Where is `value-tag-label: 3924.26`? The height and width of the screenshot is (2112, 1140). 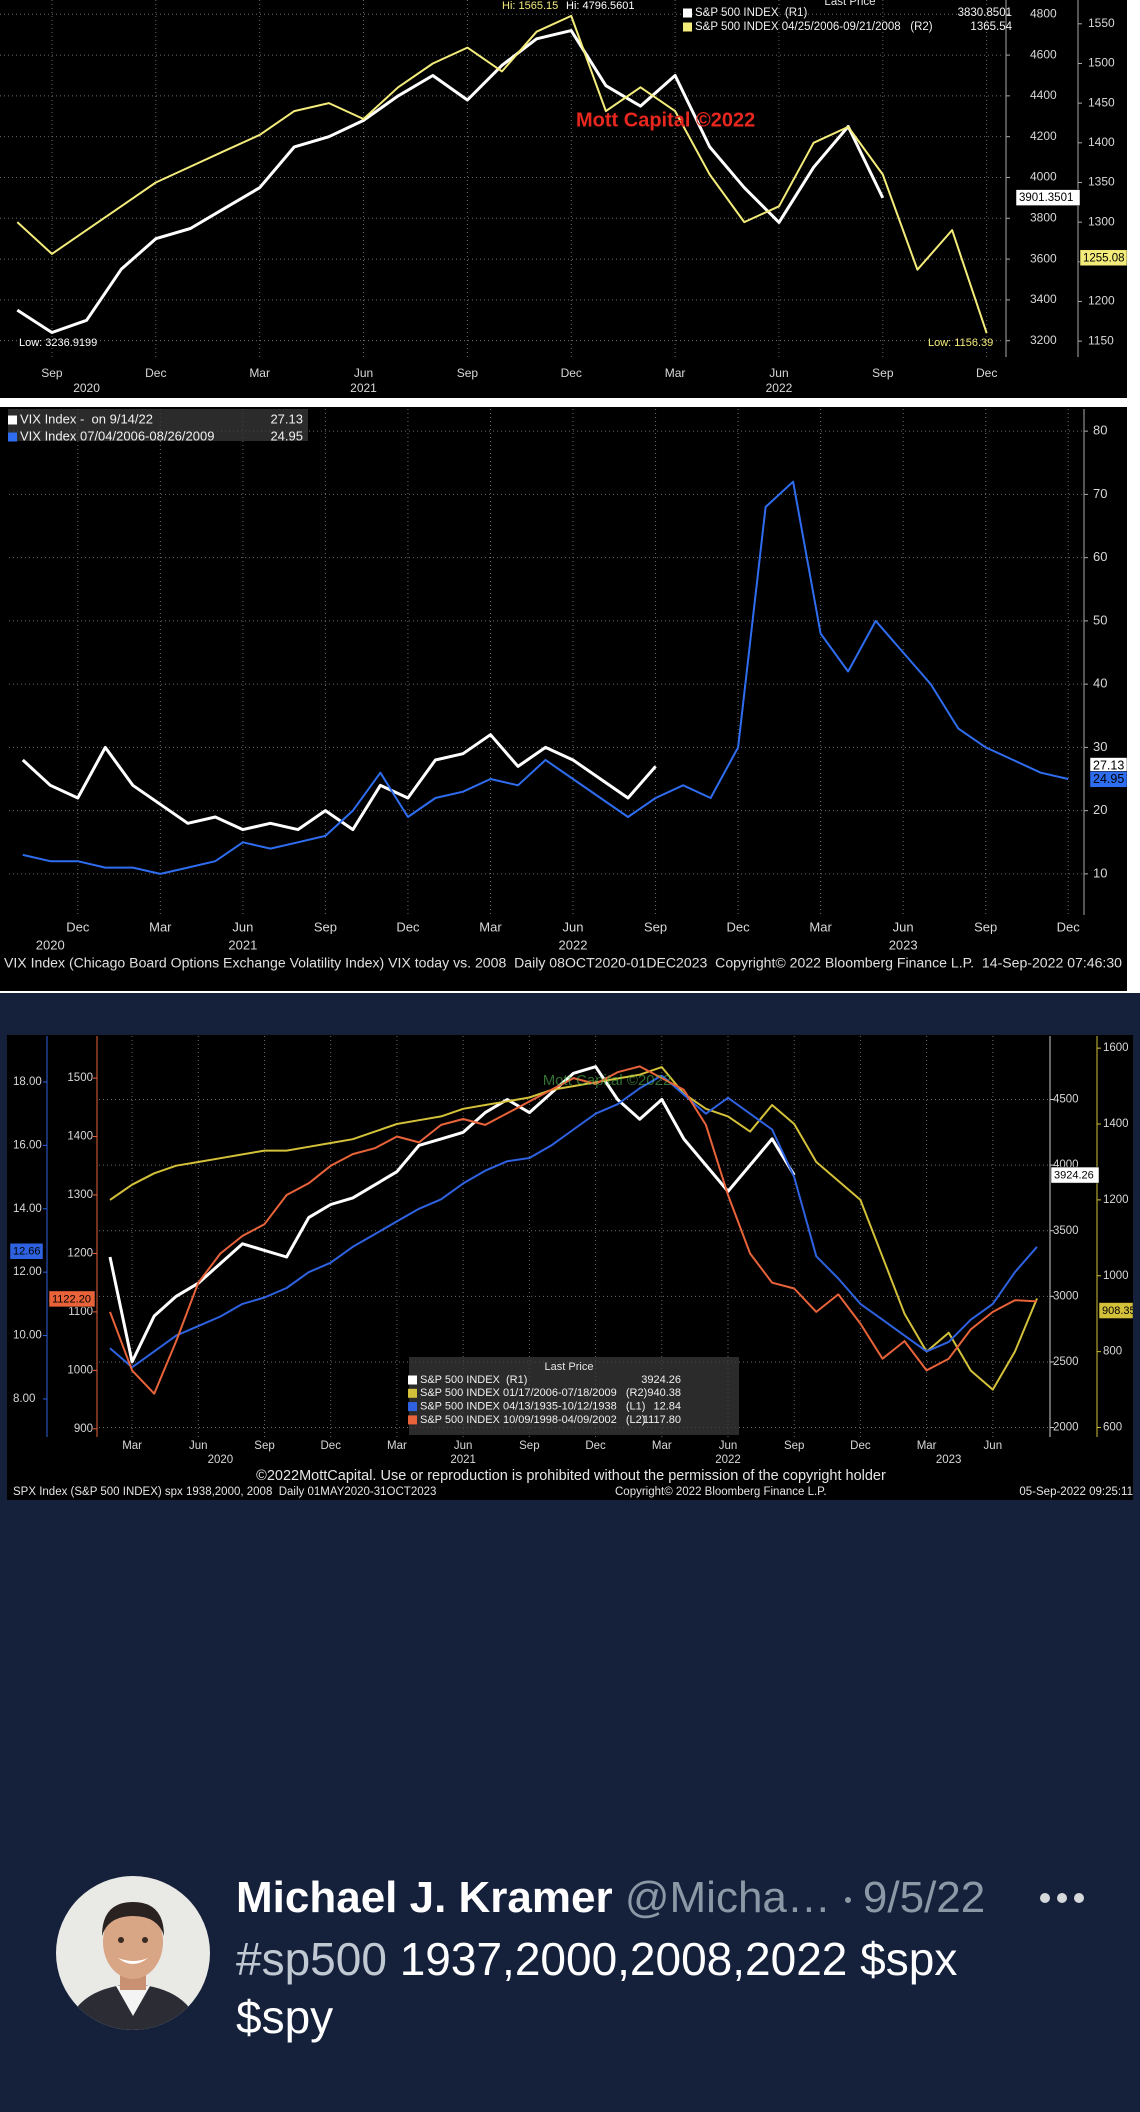
value-tag-label: 3924.26 is located at coordinates (1074, 1175).